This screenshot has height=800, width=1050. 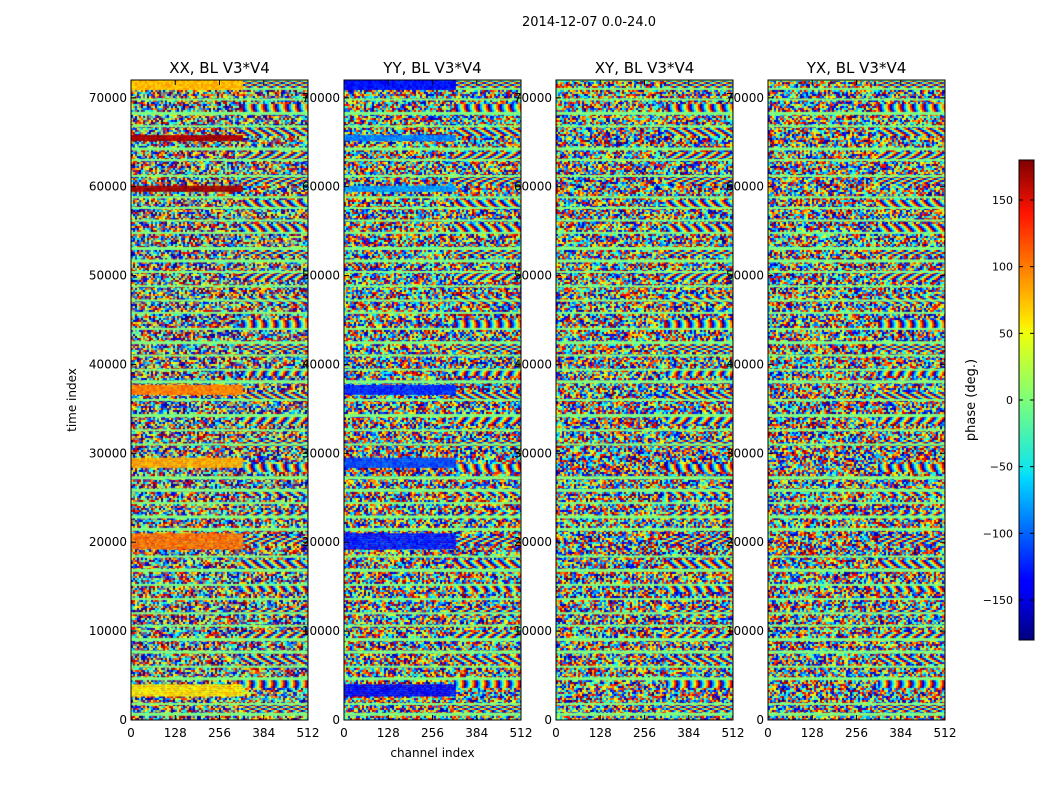 I want to click on colorbar: 150 100 50 0 −50 −100 −150 phase (deg.), so click(x=999, y=400).